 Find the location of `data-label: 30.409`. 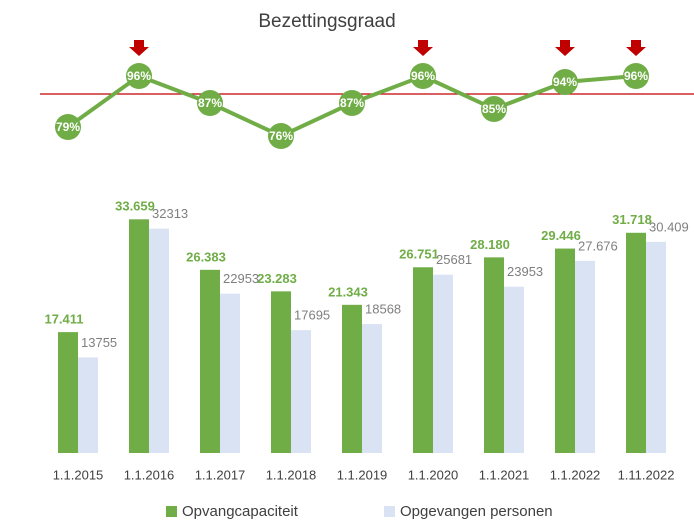

data-label: 30.409 is located at coordinates (669, 226).